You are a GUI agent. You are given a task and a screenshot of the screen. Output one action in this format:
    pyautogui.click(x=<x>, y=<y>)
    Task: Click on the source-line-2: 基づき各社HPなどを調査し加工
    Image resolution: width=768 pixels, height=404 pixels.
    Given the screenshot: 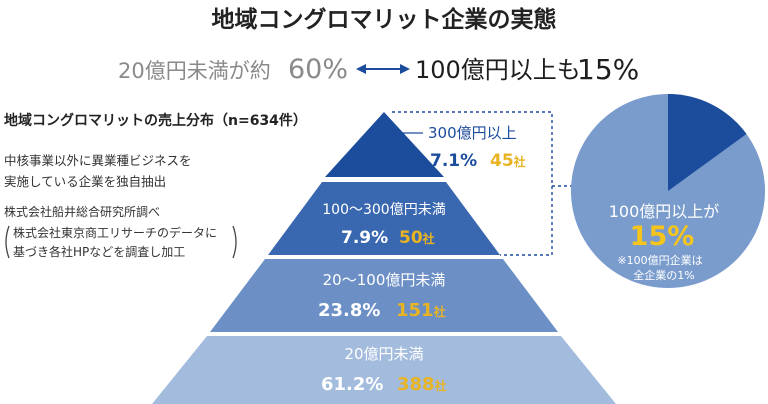 What is the action you would take?
    pyautogui.click(x=99, y=251)
    